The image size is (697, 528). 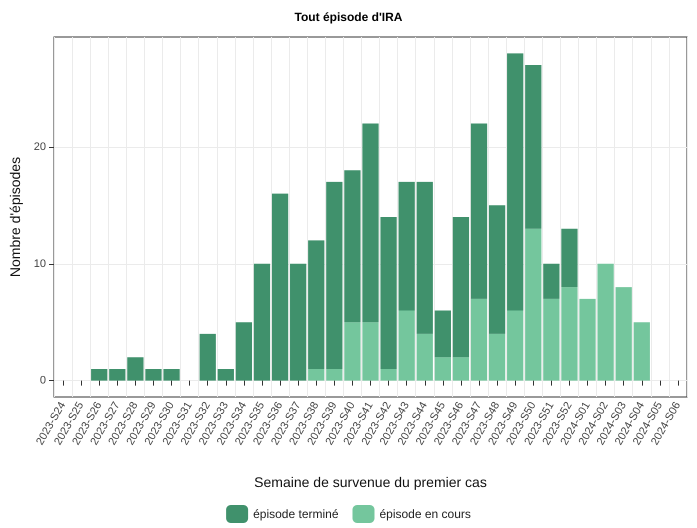 What do you see at coordinates (425, 514) in the screenshot?
I see `legend-label: épisode en cours` at bounding box center [425, 514].